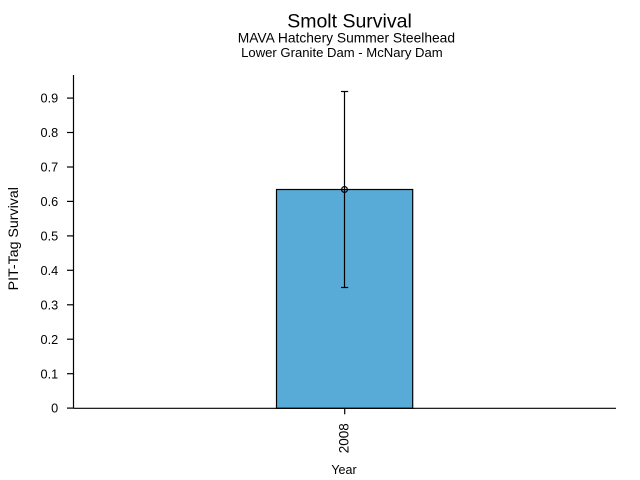 This screenshot has width=640, height=480. What do you see at coordinates (343, 470) in the screenshot?
I see `svg-text: Year` at bounding box center [343, 470].